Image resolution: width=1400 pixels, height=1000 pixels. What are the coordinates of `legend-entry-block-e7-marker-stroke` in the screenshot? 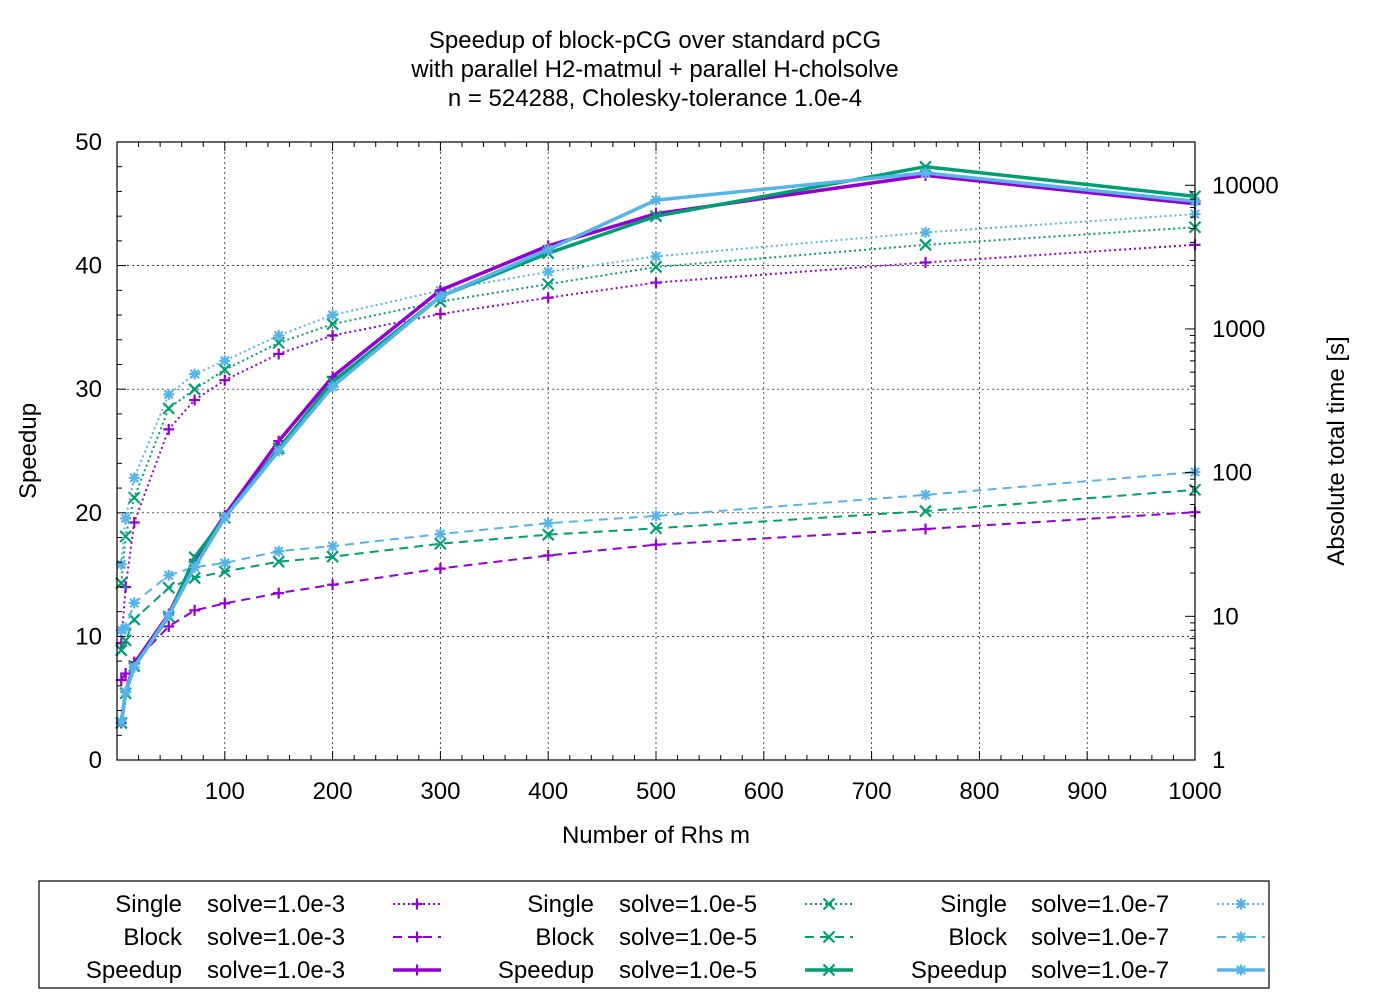 It's located at (1241, 937).